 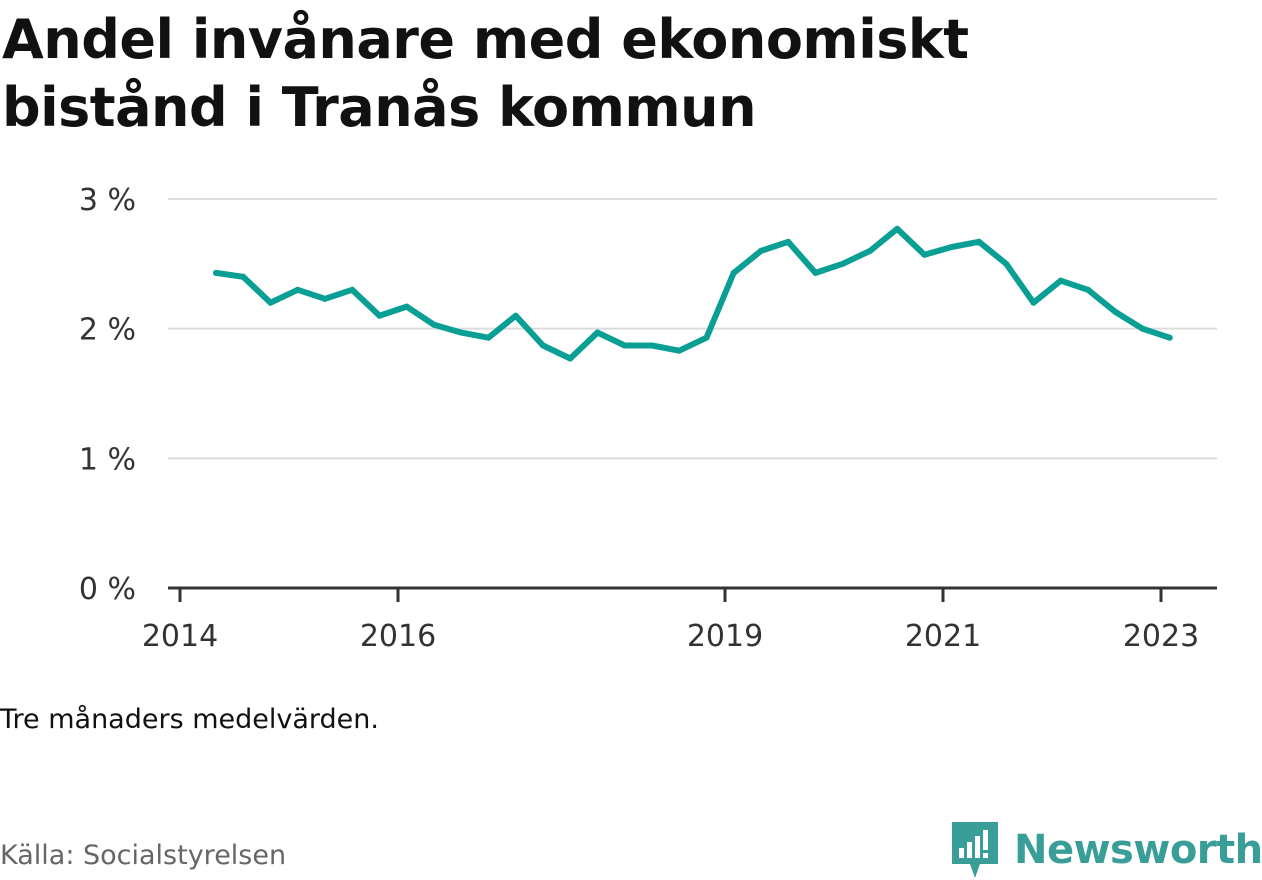 I want to click on x-tick-label: 2021, so click(x=943, y=636).